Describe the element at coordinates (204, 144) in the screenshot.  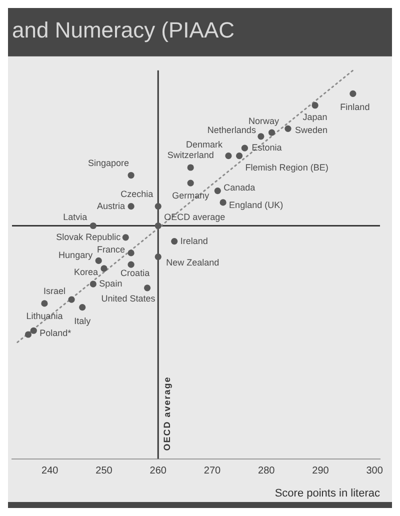
I see `series-label: Denmark` at that location.